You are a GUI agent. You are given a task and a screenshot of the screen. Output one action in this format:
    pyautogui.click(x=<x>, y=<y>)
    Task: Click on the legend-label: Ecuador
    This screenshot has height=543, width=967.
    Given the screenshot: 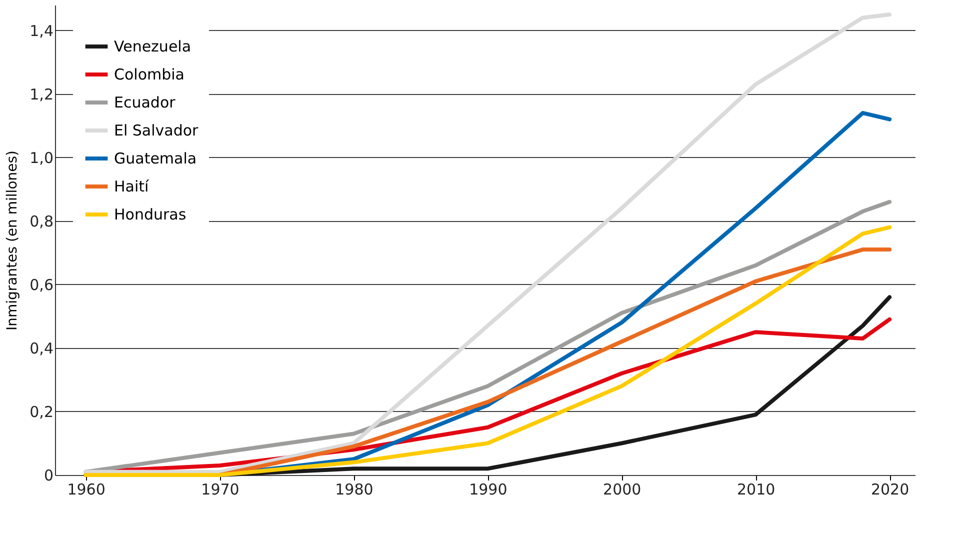 What is the action you would take?
    pyautogui.click(x=145, y=103)
    